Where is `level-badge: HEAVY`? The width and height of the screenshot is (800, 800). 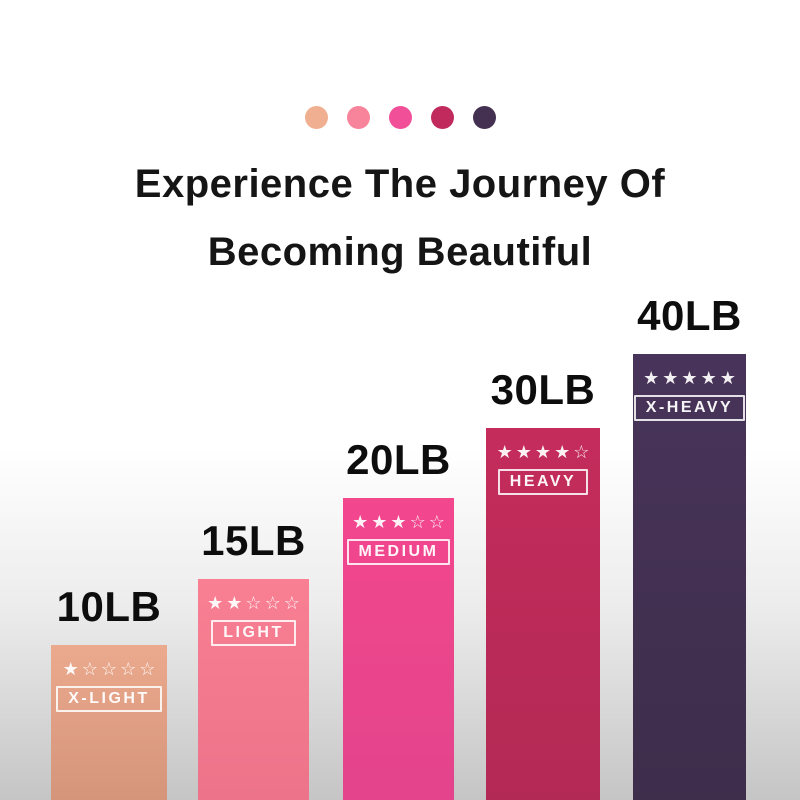
level-badge: HEAVY is located at coordinates (543, 482).